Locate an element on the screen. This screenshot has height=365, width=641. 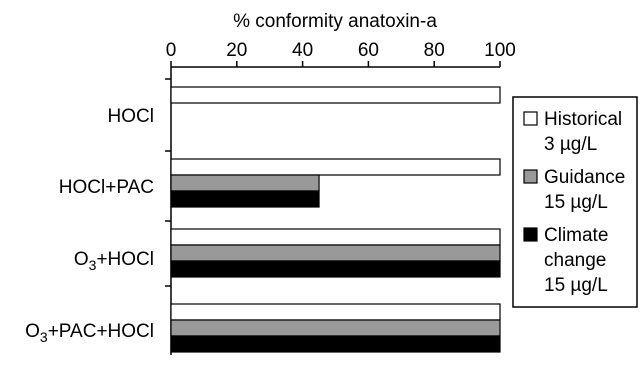
legend-box is located at coordinates (575, 202).